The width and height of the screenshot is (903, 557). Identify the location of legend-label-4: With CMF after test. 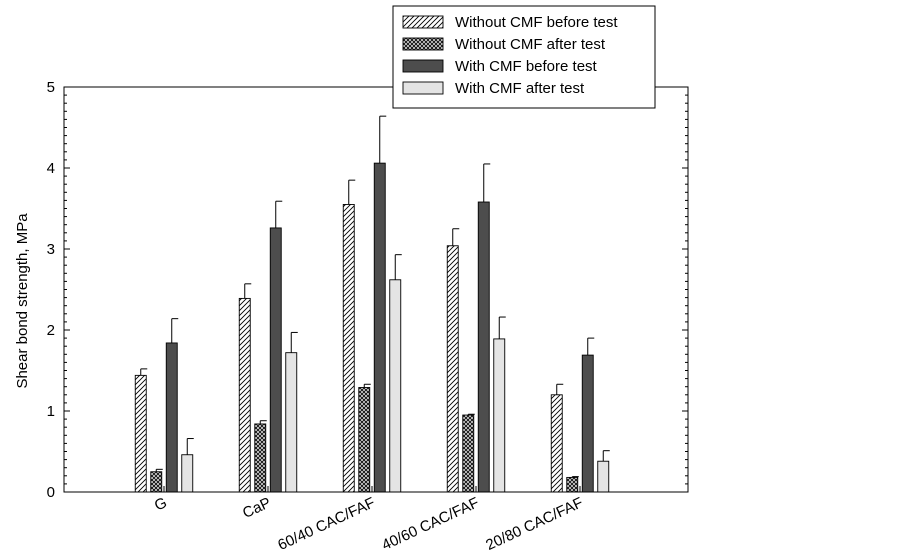
(520, 88).